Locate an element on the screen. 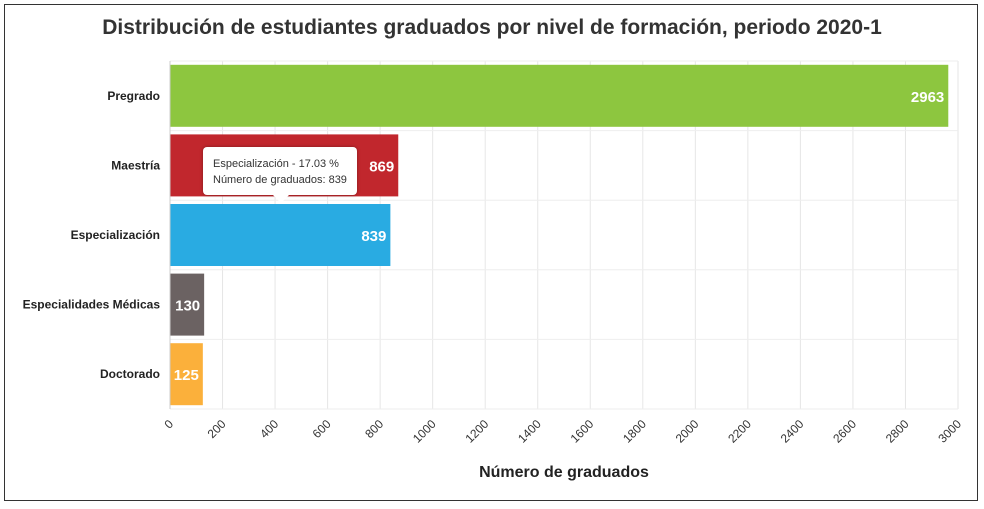  x-tick-label: 1400 is located at coordinates (529, 431).